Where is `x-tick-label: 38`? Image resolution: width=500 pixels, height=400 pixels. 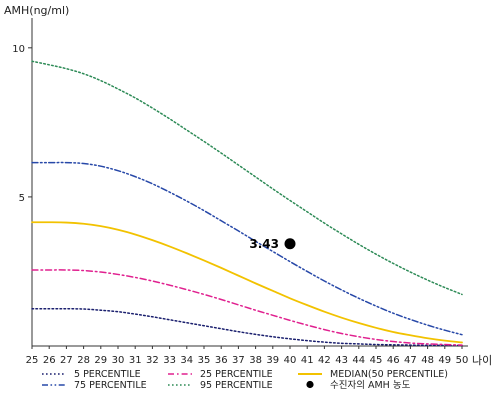 x-tick-label: 38 is located at coordinates (255, 360).